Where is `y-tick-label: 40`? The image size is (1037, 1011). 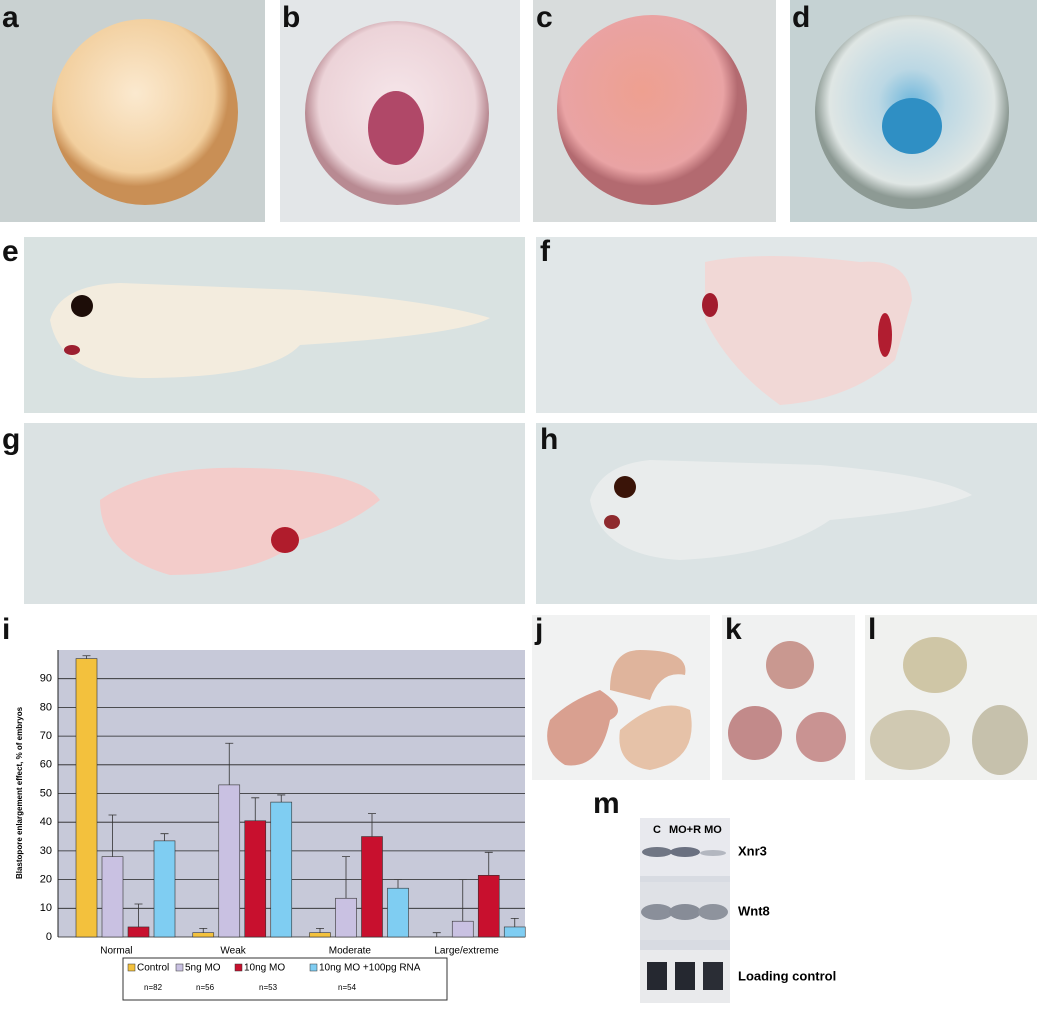 y-tick-label: 40 is located at coordinates (46, 822).